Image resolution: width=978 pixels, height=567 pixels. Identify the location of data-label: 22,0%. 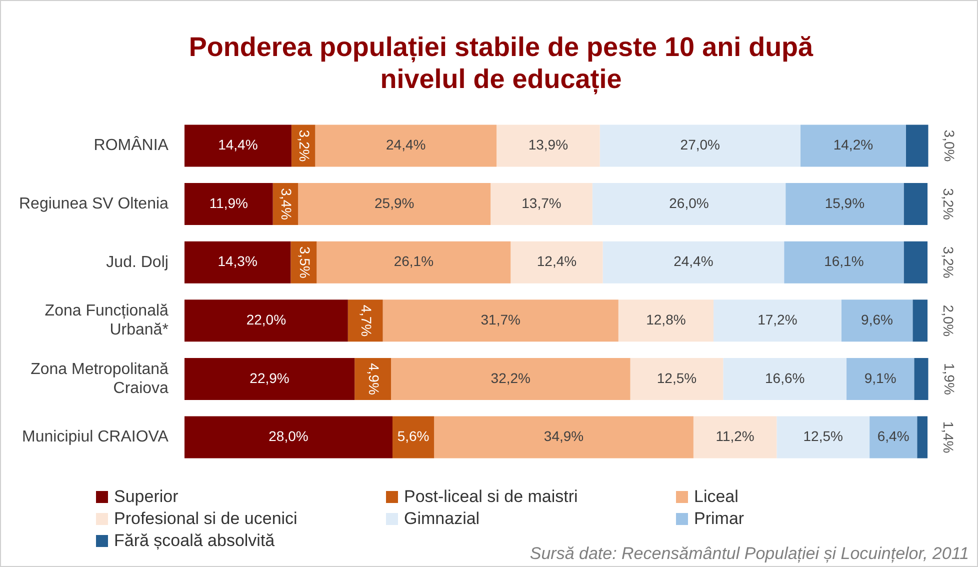
(266, 320).